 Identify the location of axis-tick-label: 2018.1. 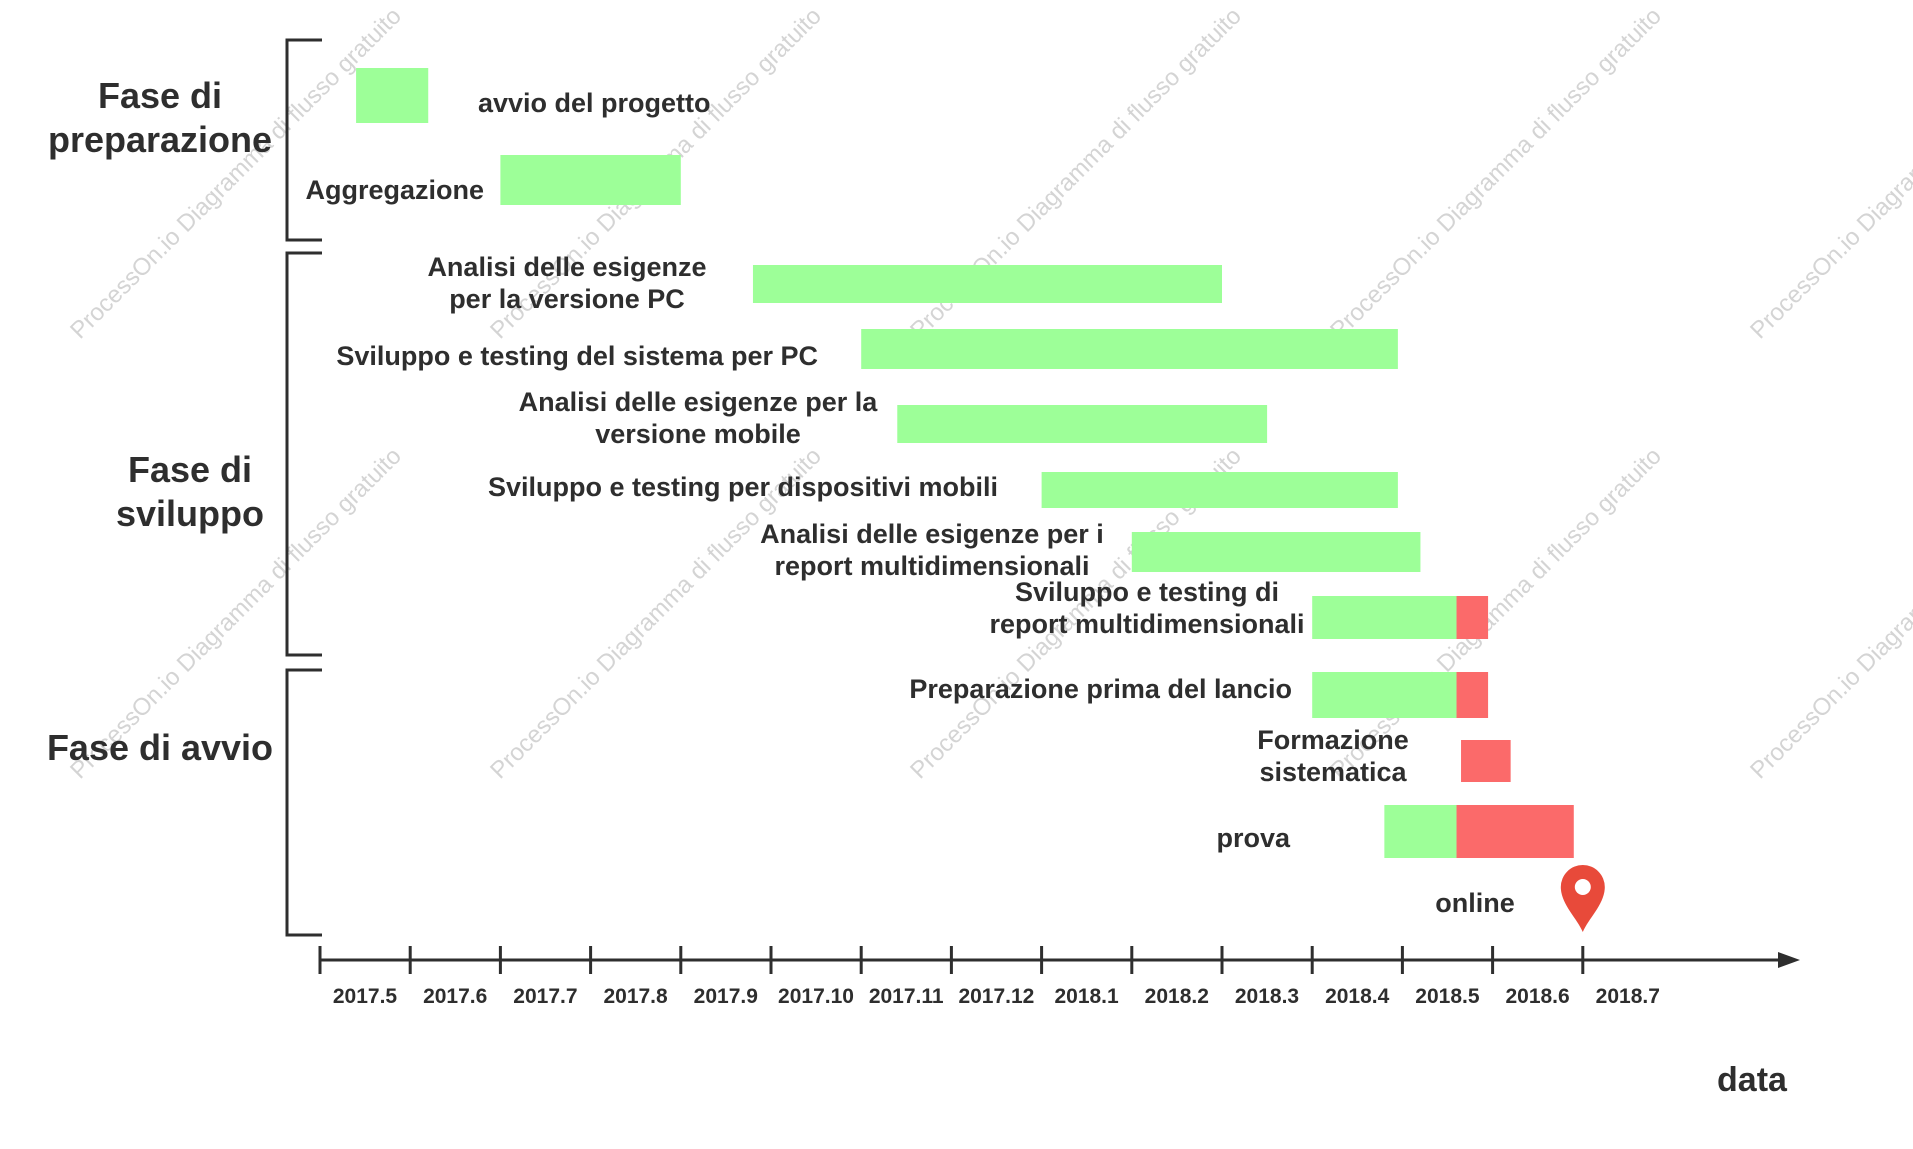
(1086, 996).